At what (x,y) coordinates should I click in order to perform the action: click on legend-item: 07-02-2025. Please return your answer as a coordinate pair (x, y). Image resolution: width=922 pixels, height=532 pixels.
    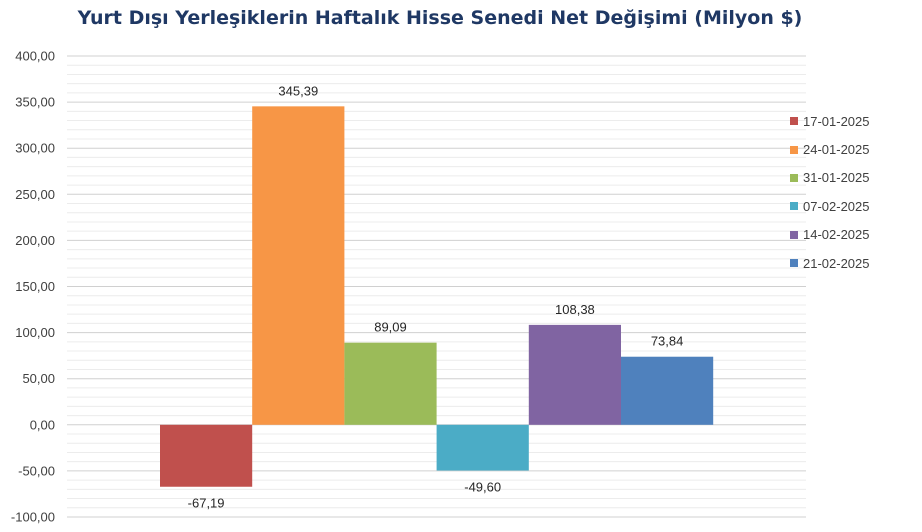
    Looking at the image, I should click on (830, 206).